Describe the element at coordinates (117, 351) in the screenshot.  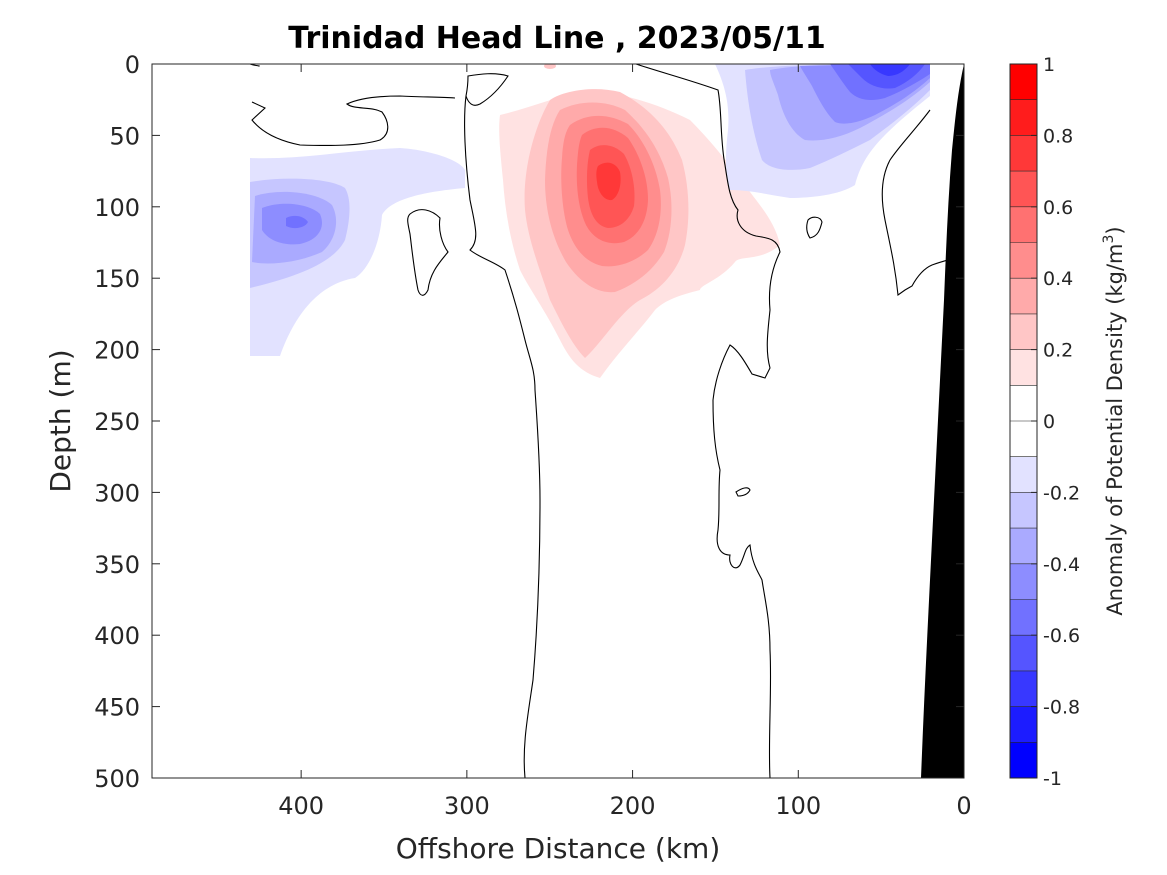
I see `y-tick-label: 200` at that location.